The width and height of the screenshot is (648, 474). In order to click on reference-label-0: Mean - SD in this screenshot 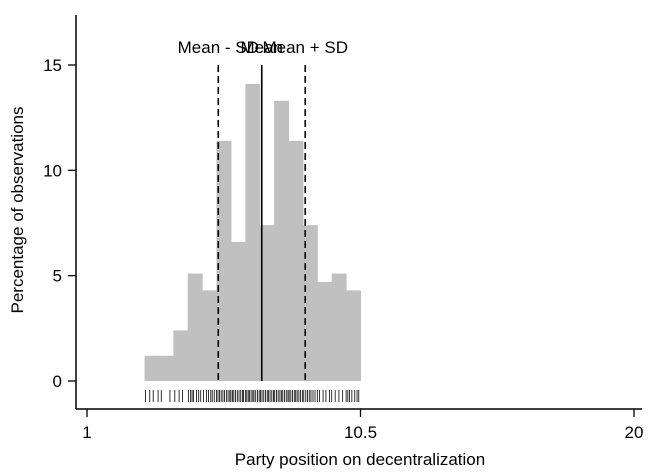, I will do `click(218, 47)`.